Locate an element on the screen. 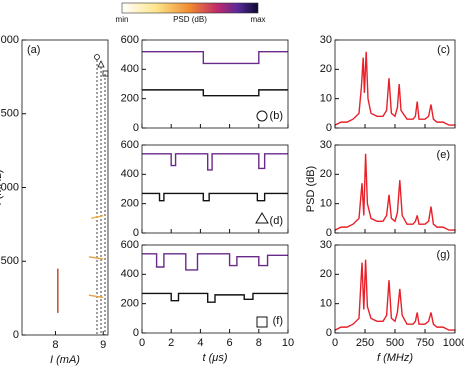 This screenshot has height=380, width=464. y-tick-label: 1000 is located at coordinates (9, 187).